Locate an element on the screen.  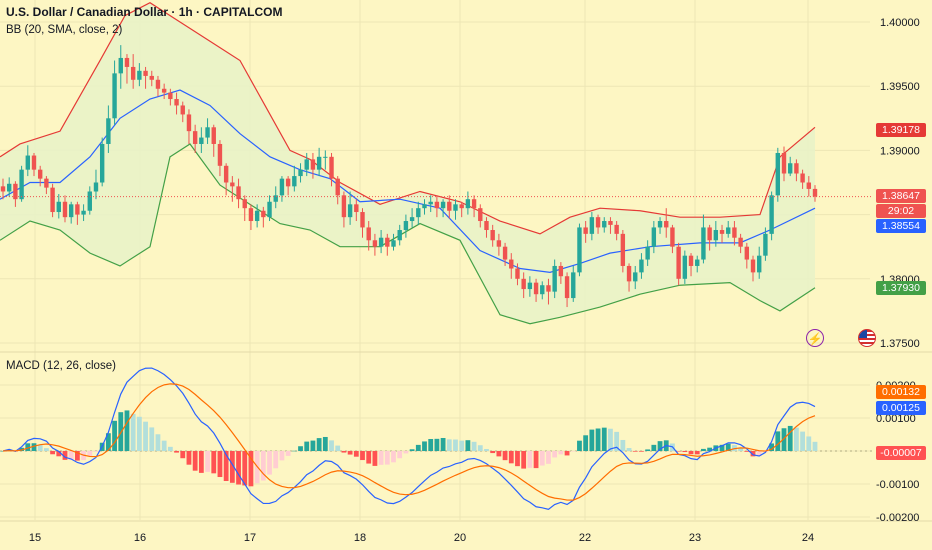
time-tick-label: 17 is located at coordinates (250, 538).